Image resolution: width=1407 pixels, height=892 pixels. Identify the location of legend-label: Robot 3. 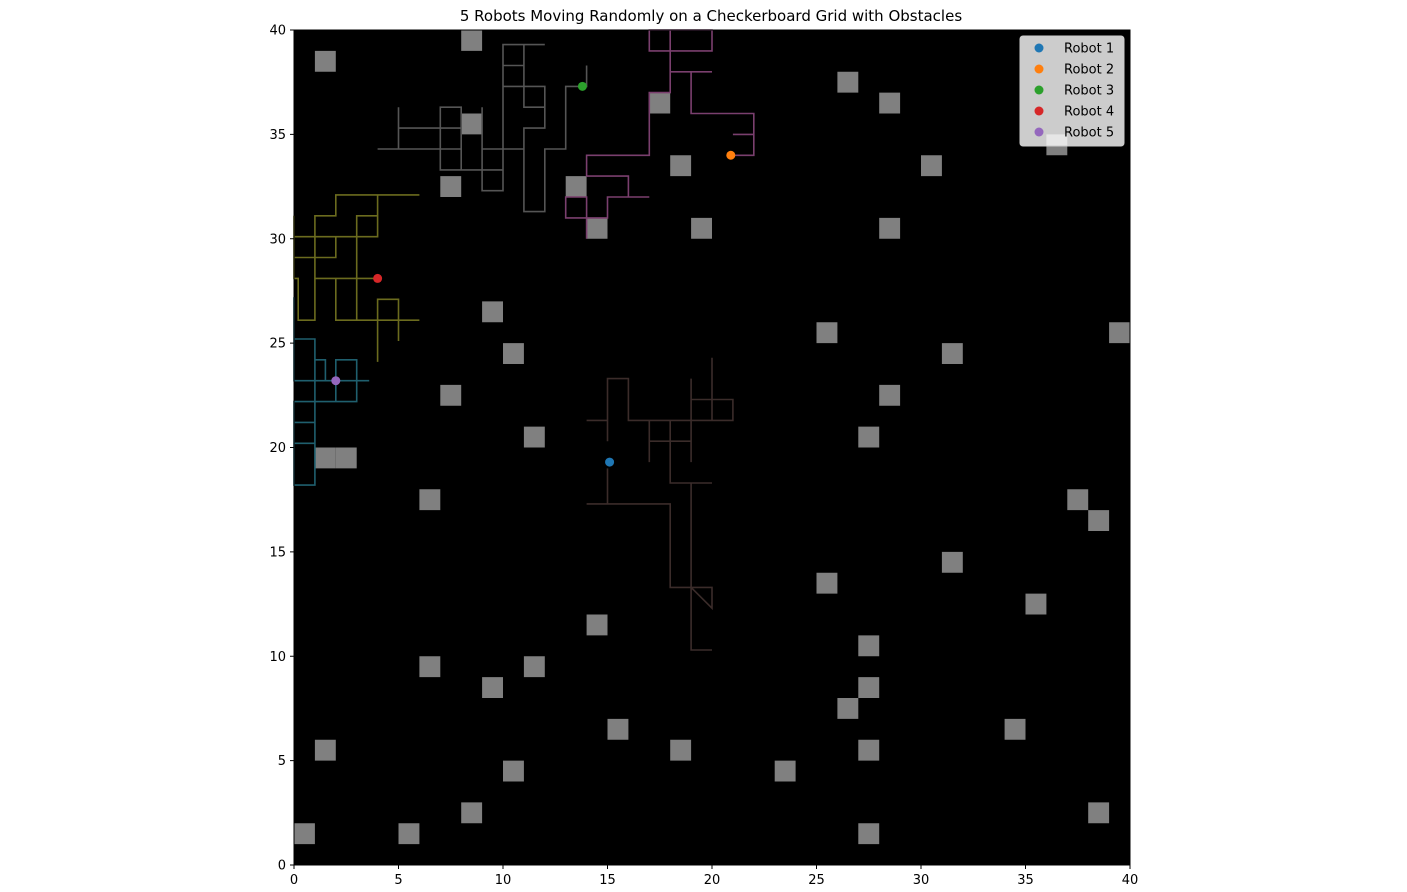
(1089, 91).